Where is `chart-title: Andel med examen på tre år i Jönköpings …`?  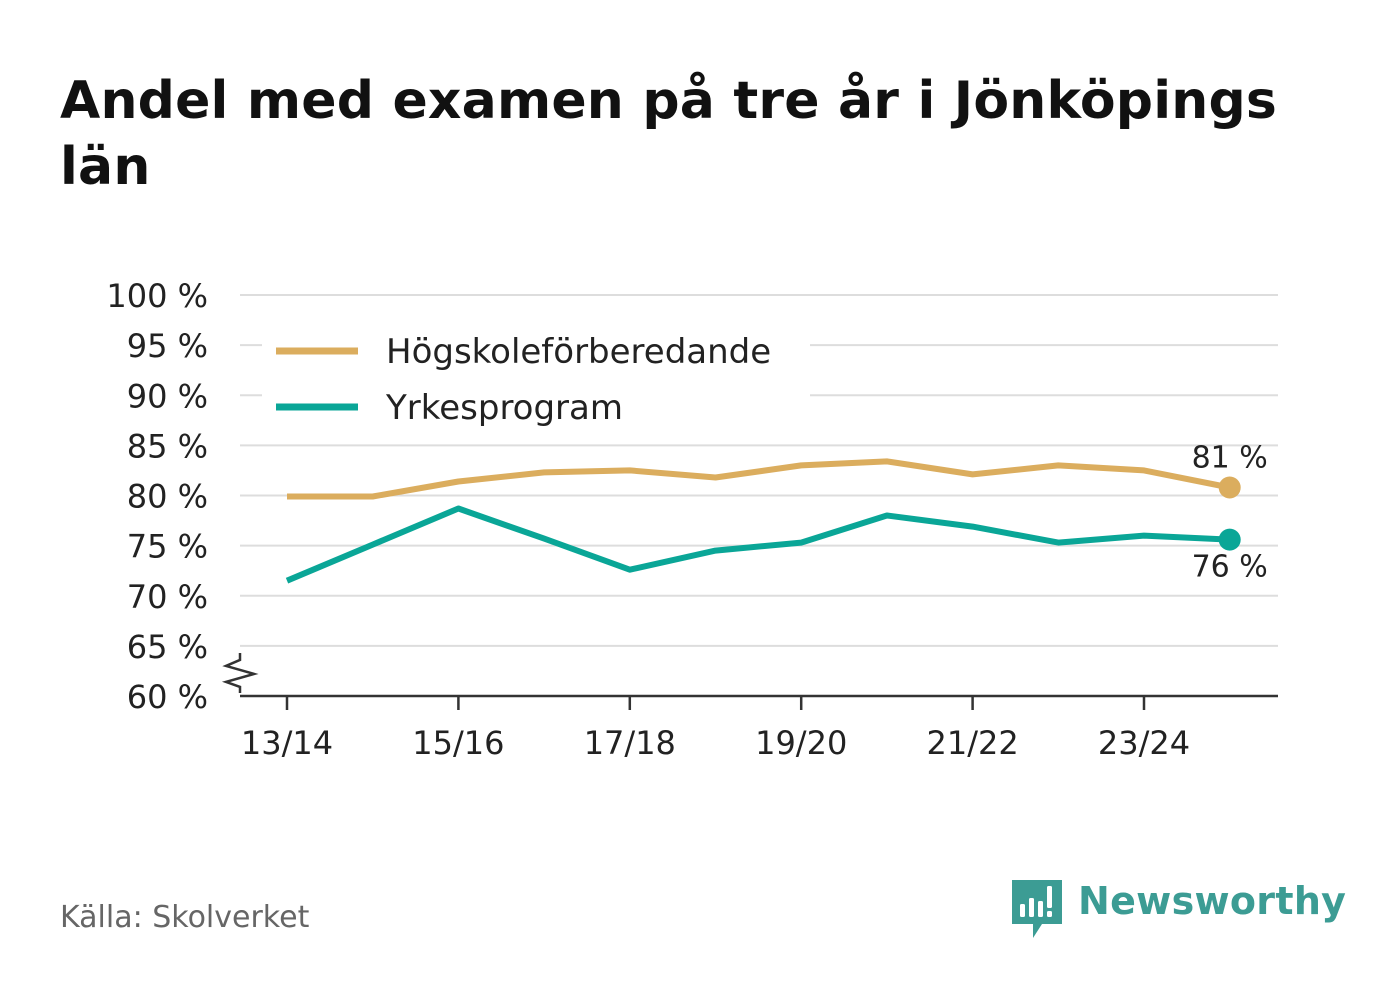
chart-title: Andel med examen på tre år i Jönköpings … is located at coordinates (669, 134).